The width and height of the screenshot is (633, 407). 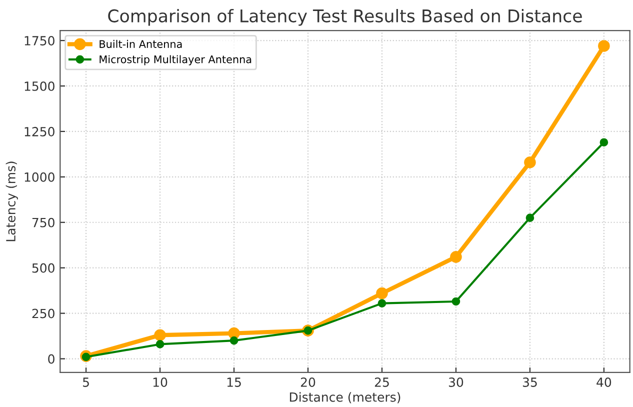 What do you see at coordinates (43, 313) in the screenshot?
I see `y-tick-label: 250` at bounding box center [43, 313].